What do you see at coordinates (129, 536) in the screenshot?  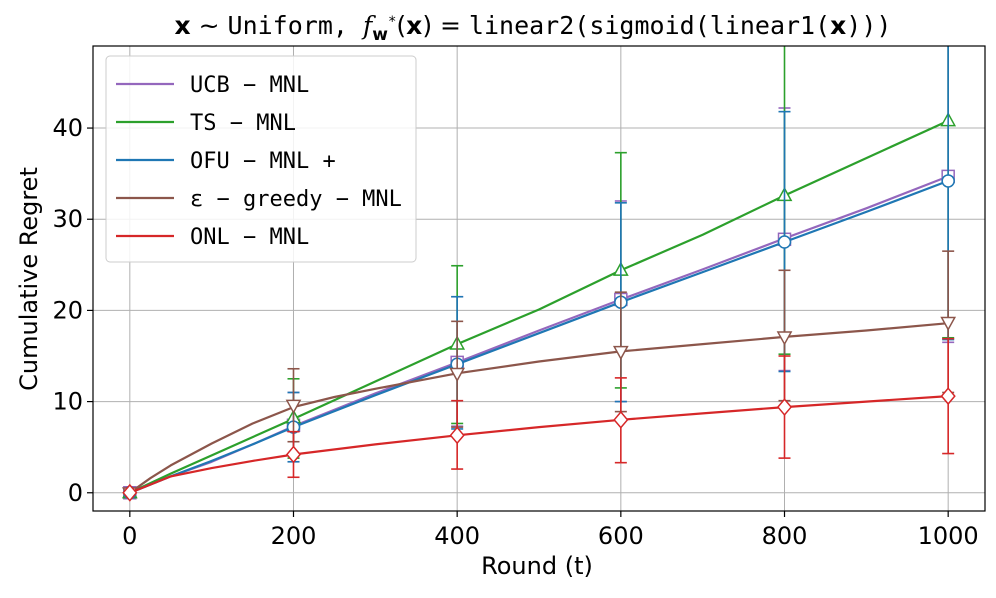 I see `x-tick-label: 0` at bounding box center [129, 536].